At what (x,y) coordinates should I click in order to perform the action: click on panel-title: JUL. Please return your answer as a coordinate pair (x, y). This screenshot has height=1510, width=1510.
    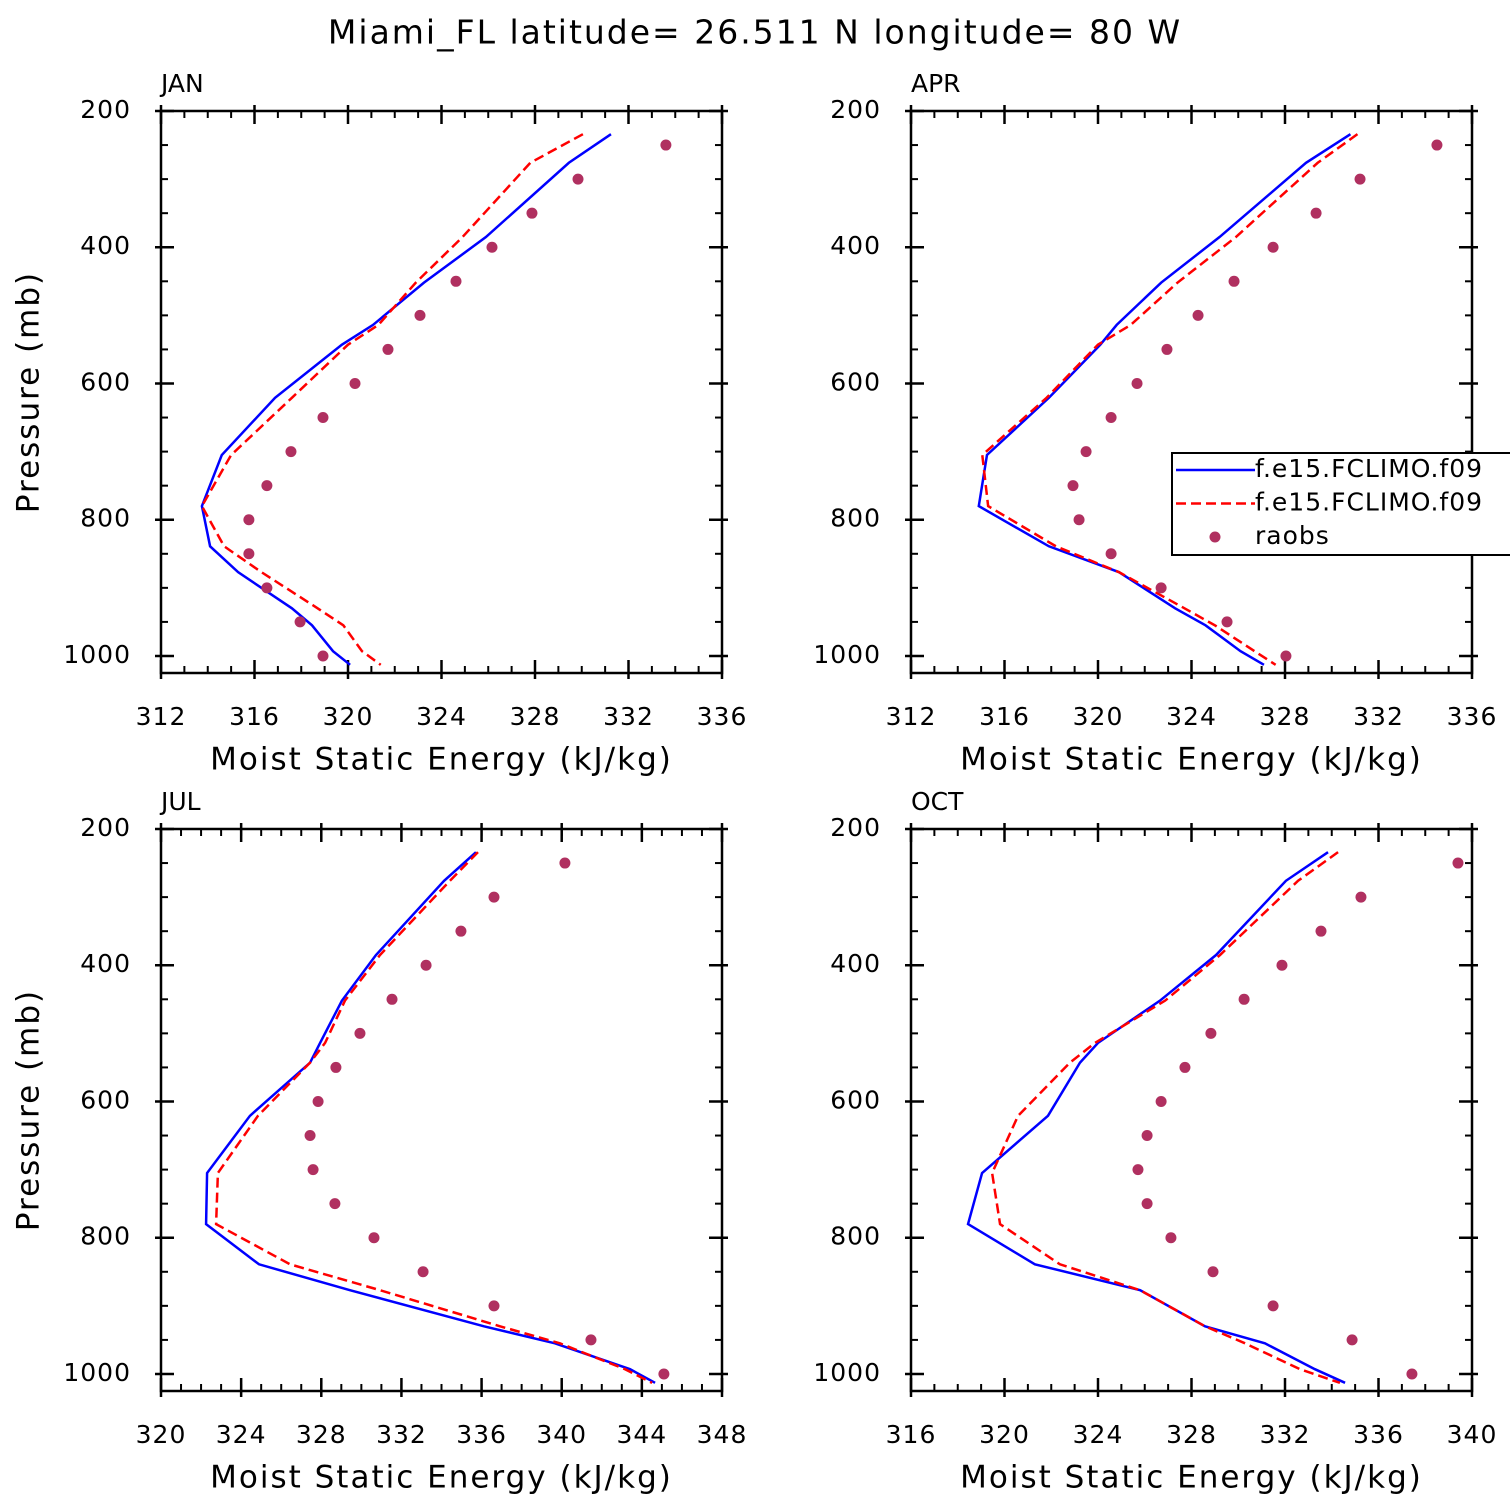
    Looking at the image, I should click on (180, 801).